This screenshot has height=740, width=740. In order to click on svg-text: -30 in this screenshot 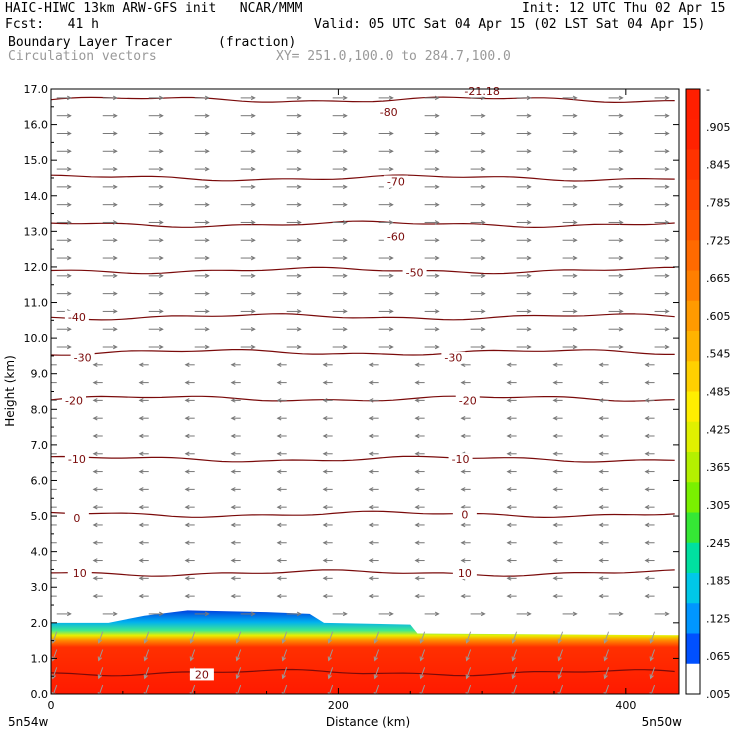, I will do `click(453, 358)`.